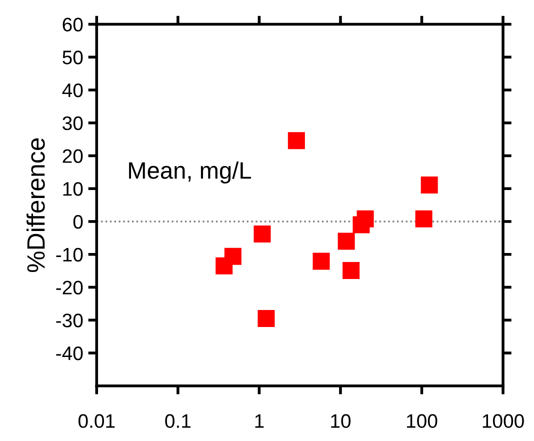 The width and height of the screenshot is (534, 441). What do you see at coordinates (259, 421) in the screenshot?
I see `x-tick-label: 1` at bounding box center [259, 421].